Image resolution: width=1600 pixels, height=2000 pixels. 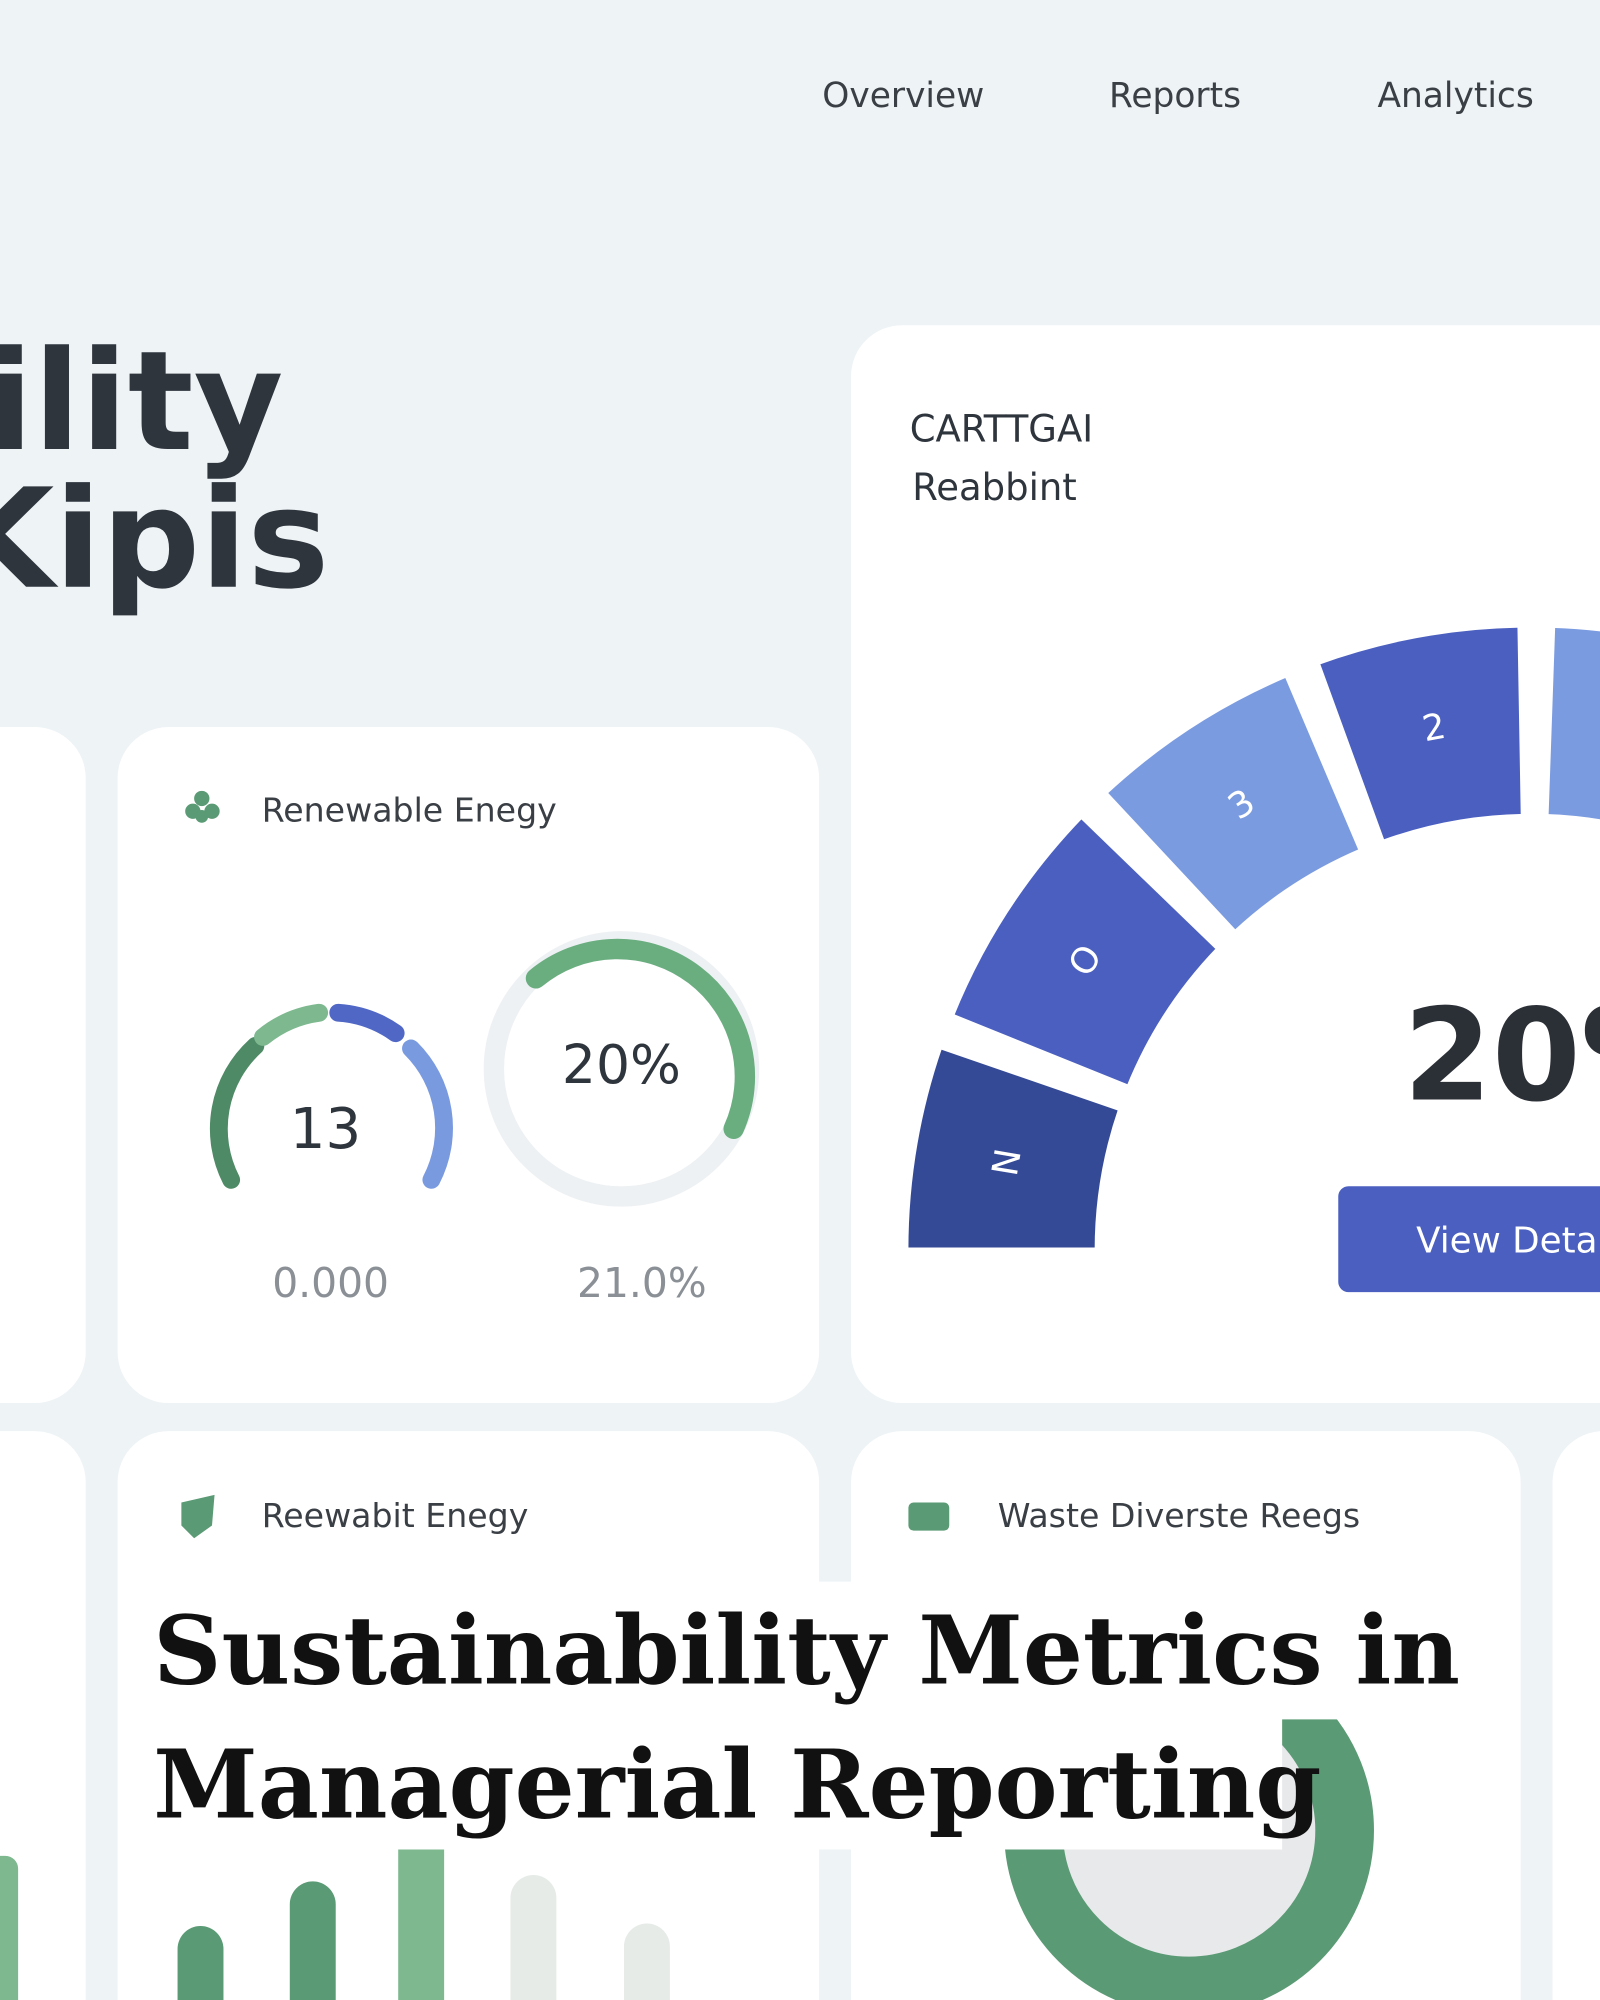 I want to click on card-footer: 21.0%, so click(x=642, y=1283).